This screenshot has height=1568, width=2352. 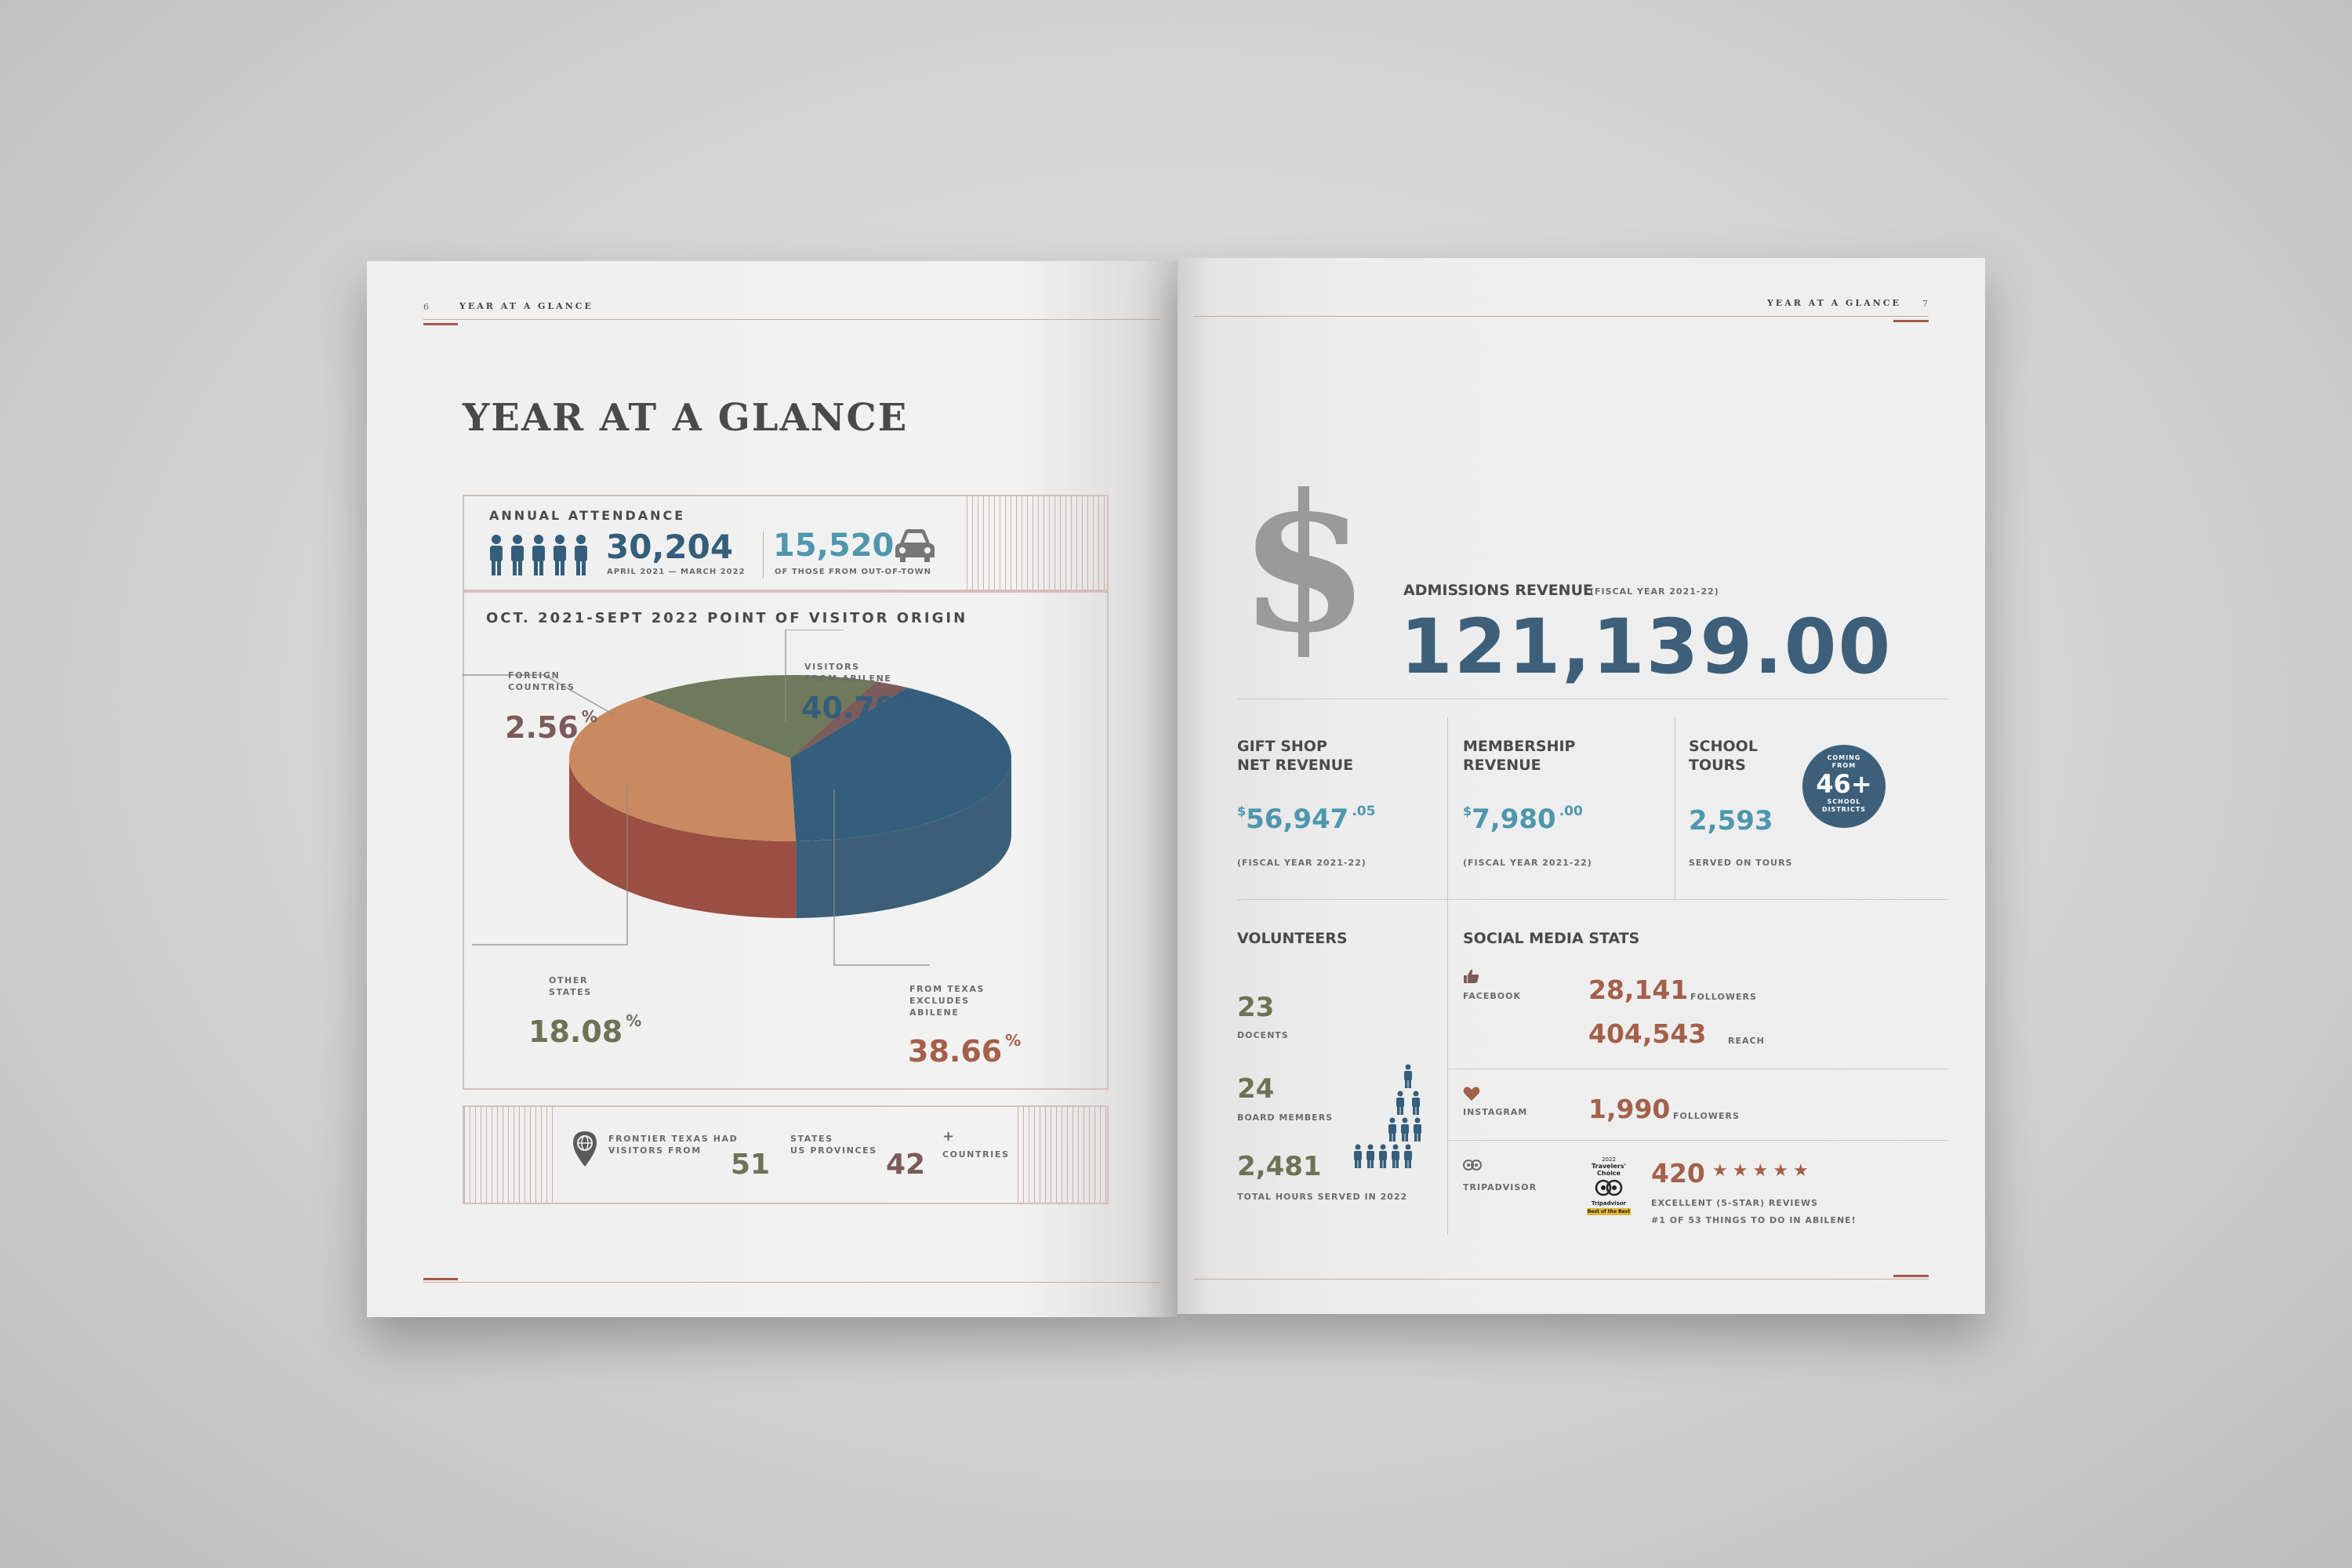 I want to click on slice-value-abilene: 40.70%, so click(x=857, y=708).